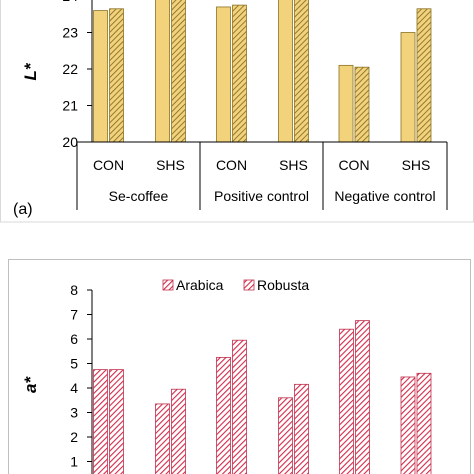 This screenshot has width=474, height=474. What do you see at coordinates (30, 71) in the screenshot?
I see `panel-a-y-axis-label: L*` at bounding box center [30, 71].